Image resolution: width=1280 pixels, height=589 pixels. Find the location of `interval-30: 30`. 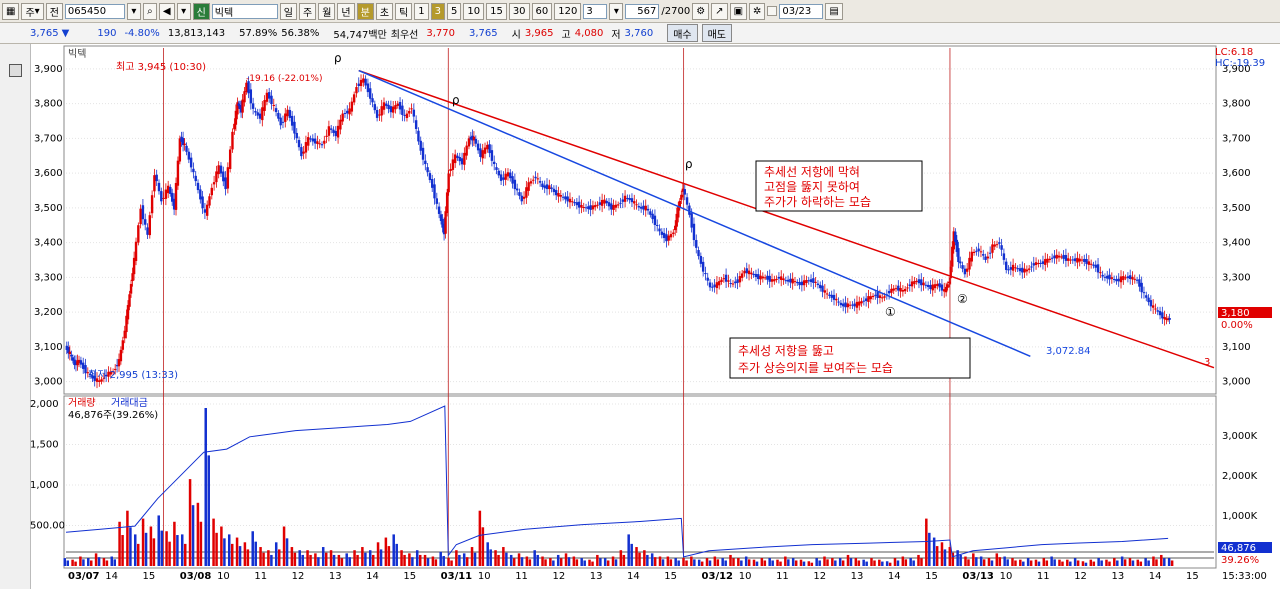

interval-30: 30 is located at coordinates (519, 11).